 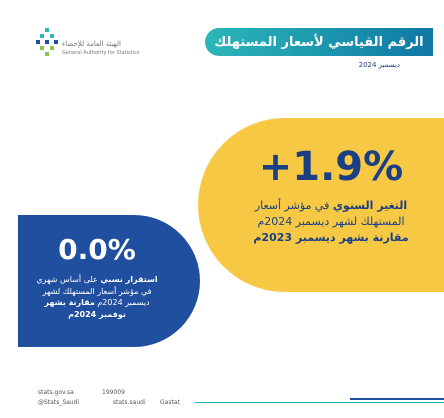 I want to click on text-part: على أساس شهري, so click(x=67, y=279).